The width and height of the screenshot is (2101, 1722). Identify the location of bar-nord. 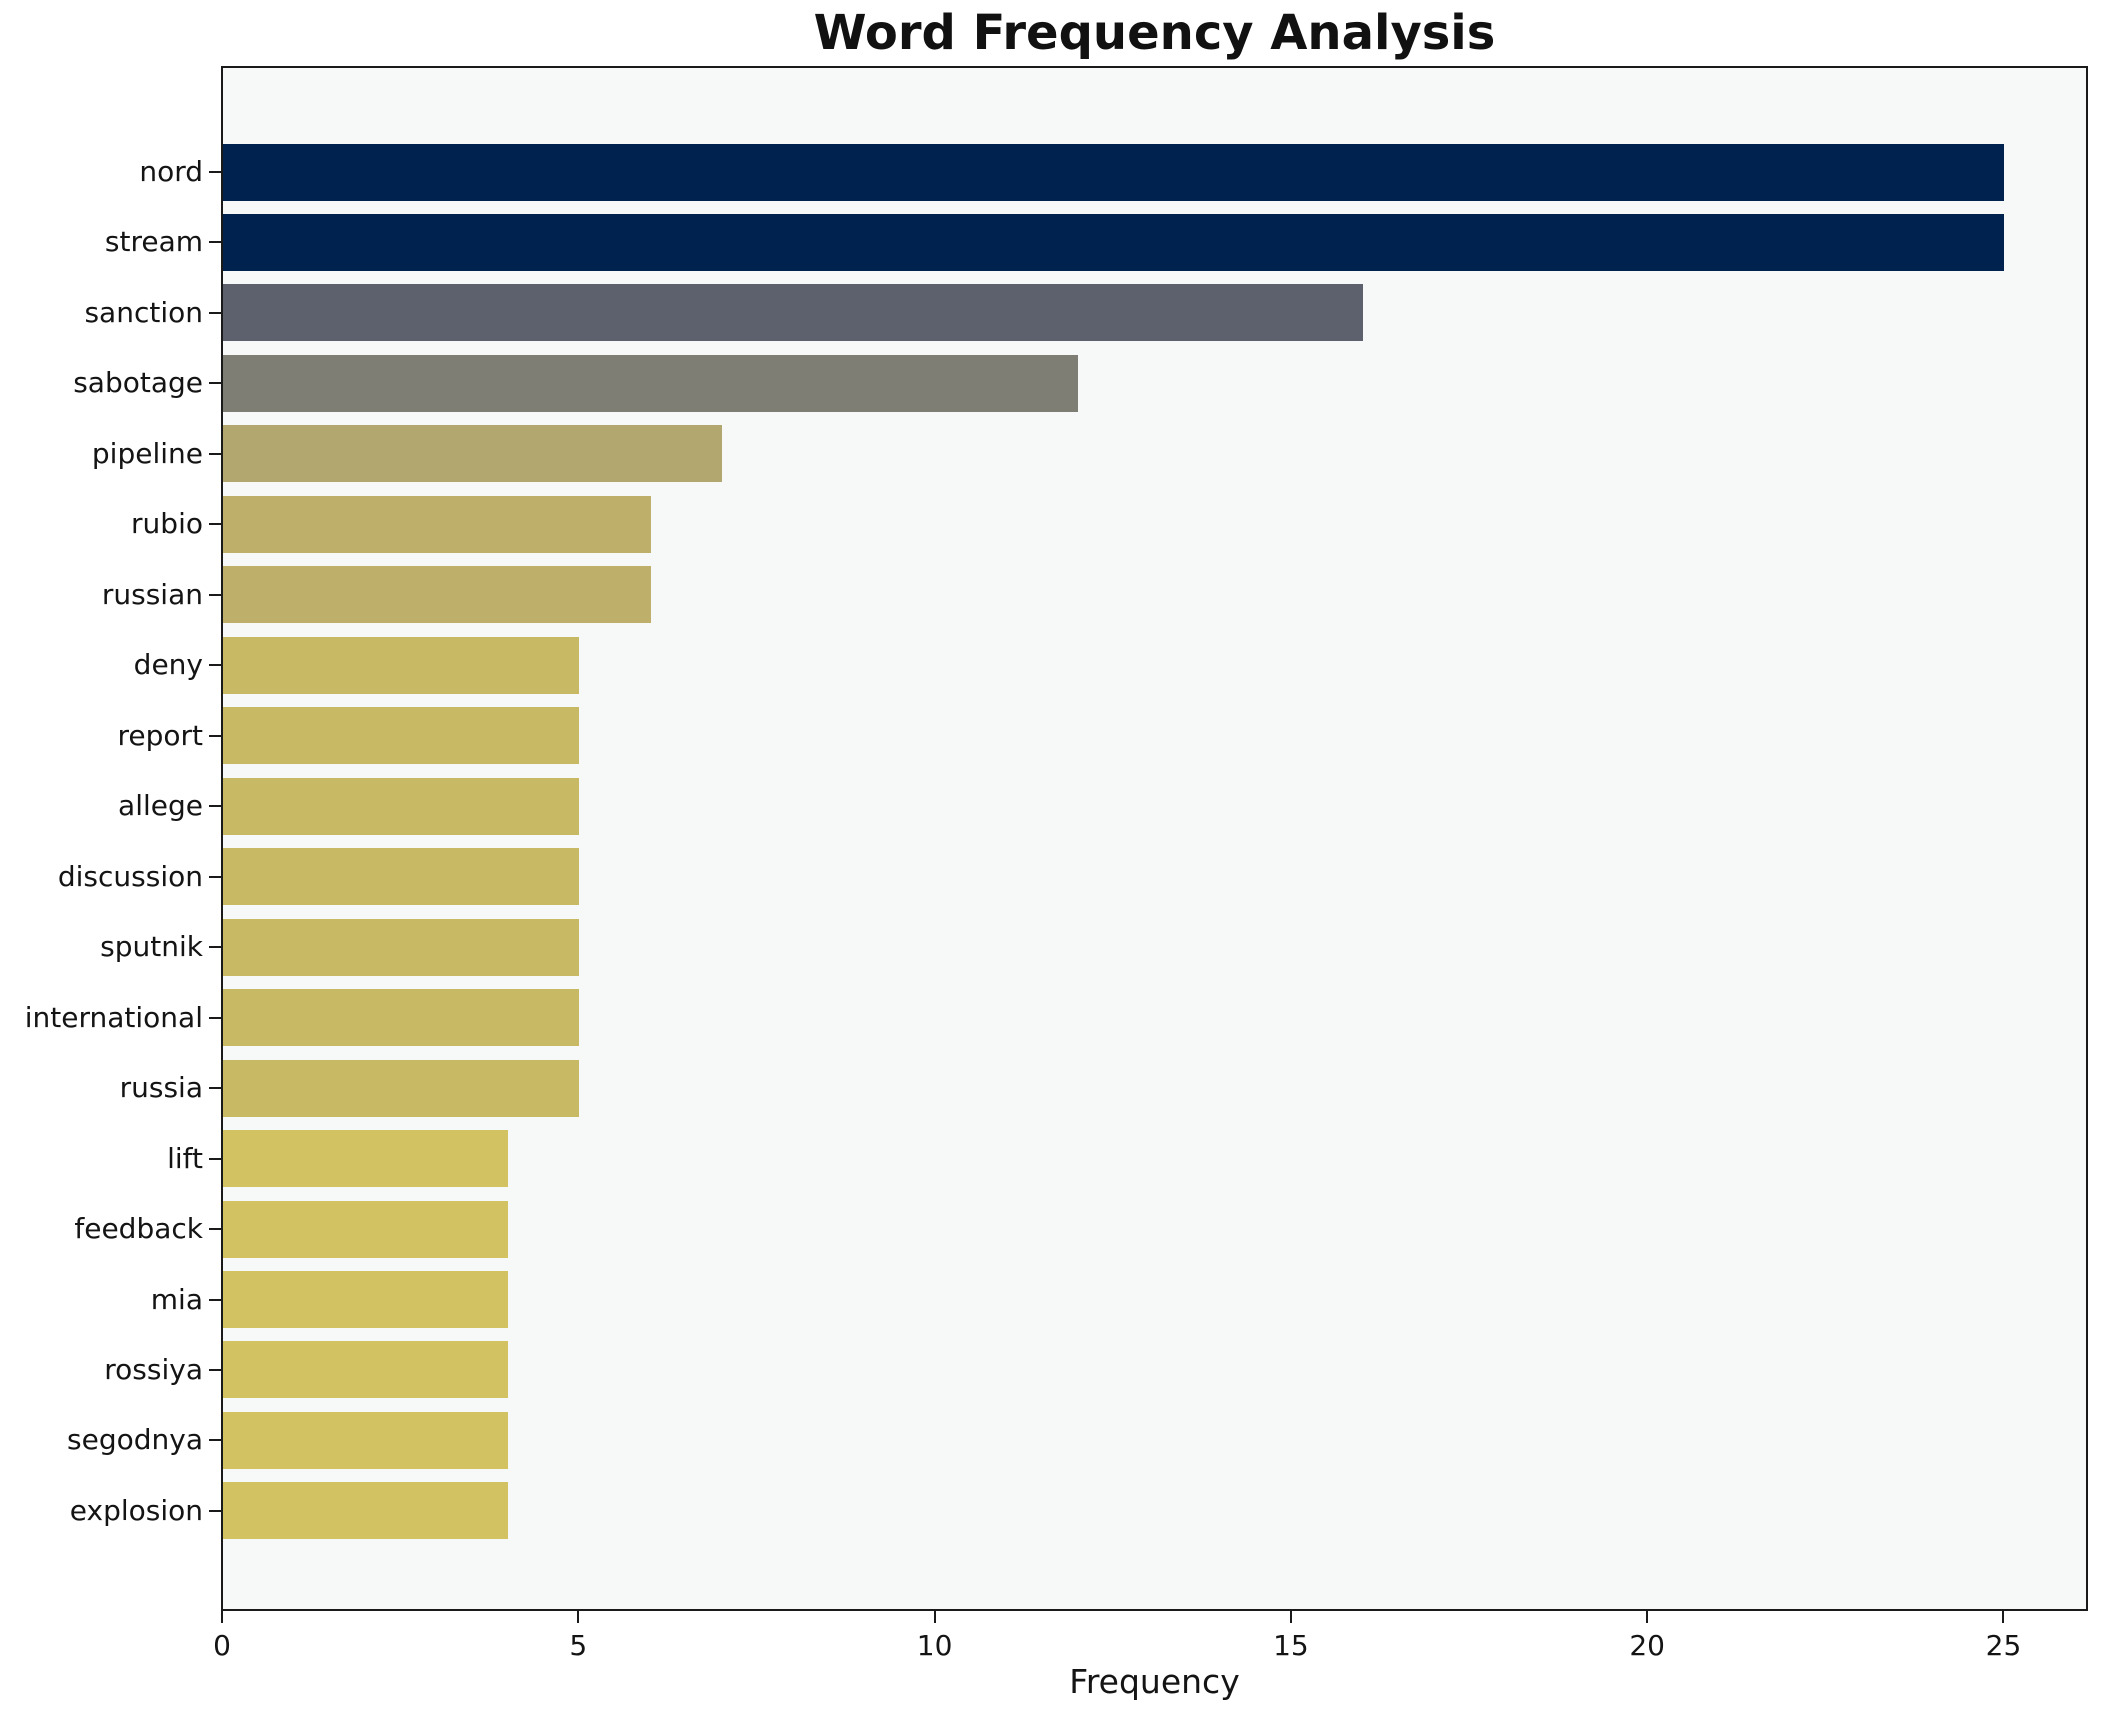
(1114, 172).